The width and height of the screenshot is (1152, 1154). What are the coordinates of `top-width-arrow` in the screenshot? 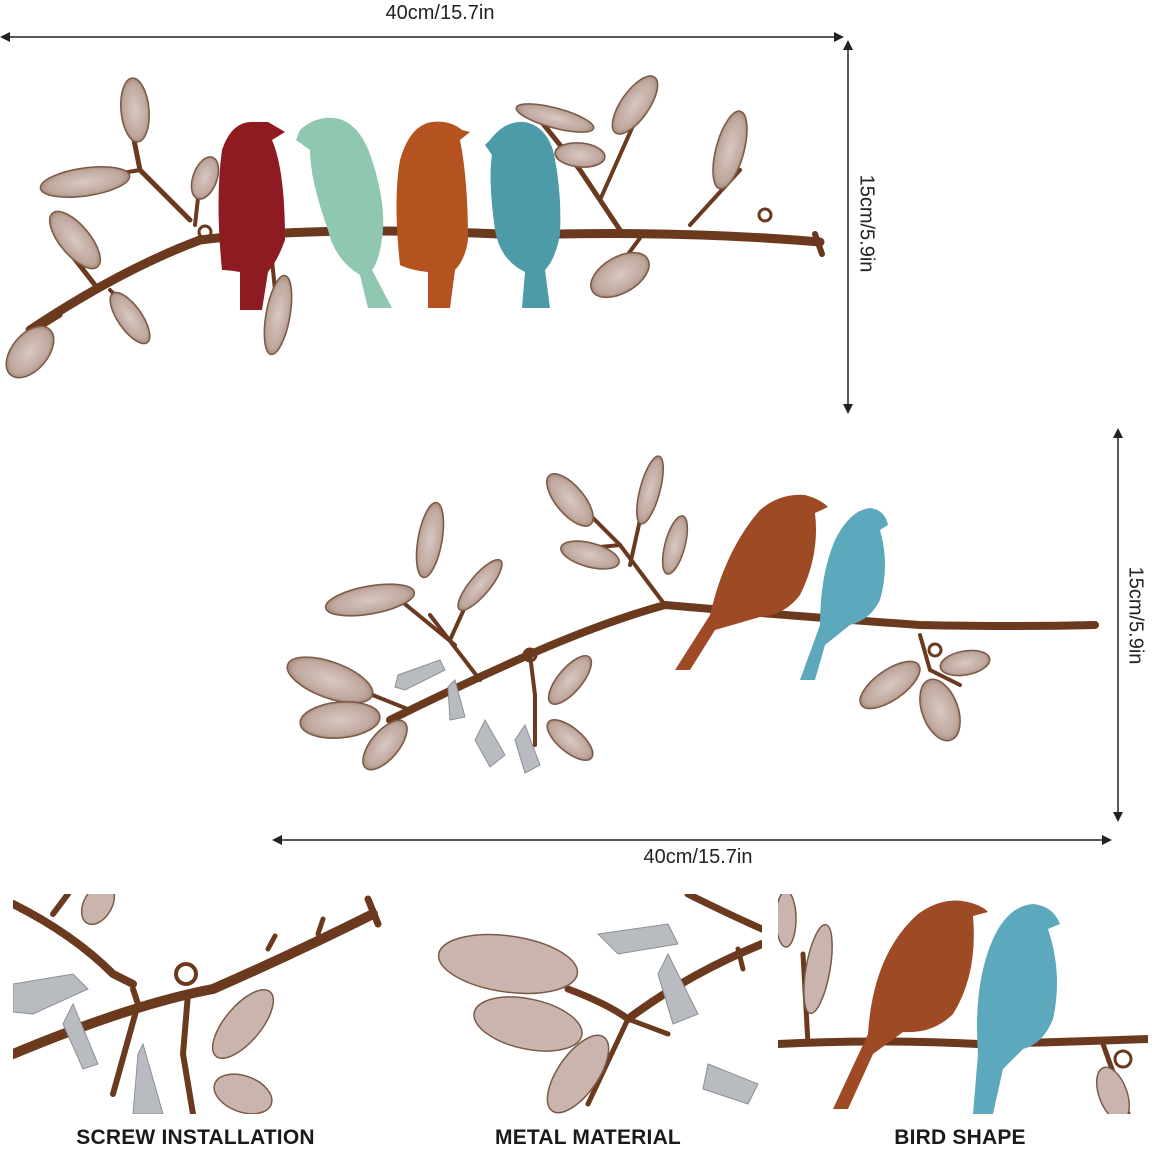 It's located at (422, 37).